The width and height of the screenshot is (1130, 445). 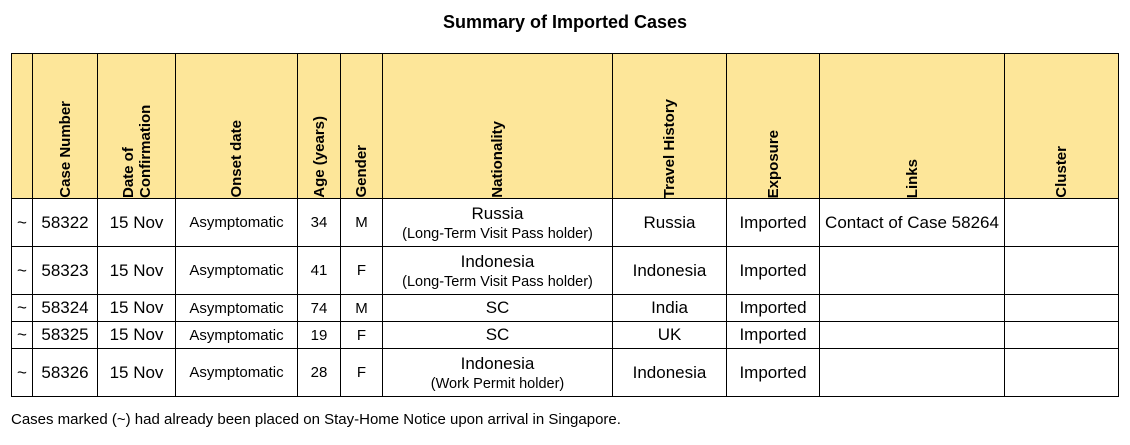 I want to click on header-case-number: Case Number, so click(x=65, y=126).